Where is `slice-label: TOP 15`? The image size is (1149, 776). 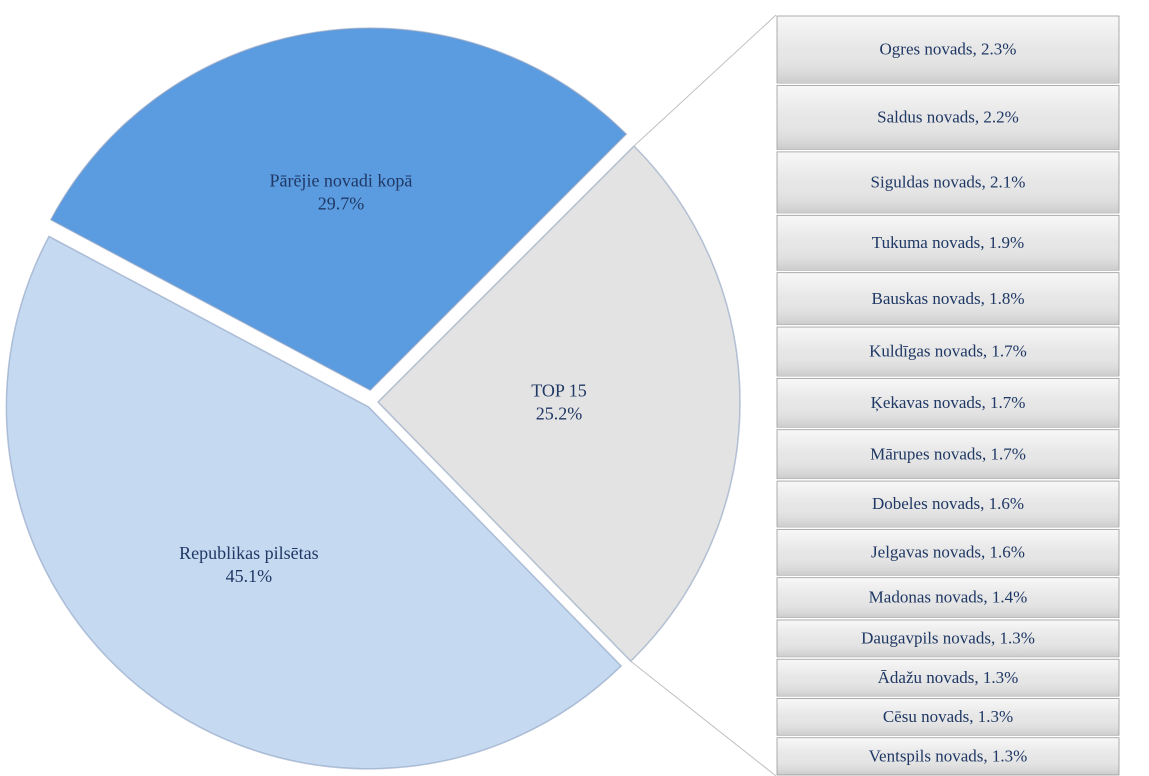 slice-label: TOP 15 is located at coordinates (559, 390).